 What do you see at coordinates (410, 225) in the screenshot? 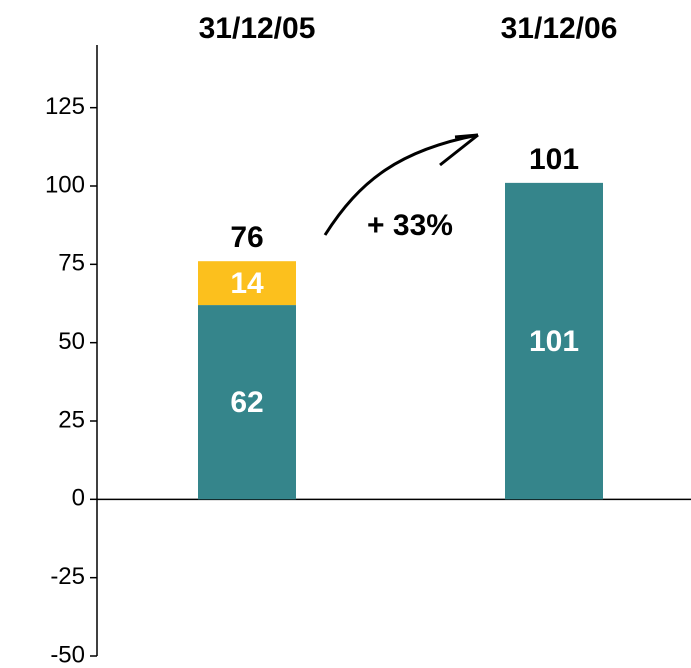
I see `annotation: + 33%` at bounding box center [410, 225].